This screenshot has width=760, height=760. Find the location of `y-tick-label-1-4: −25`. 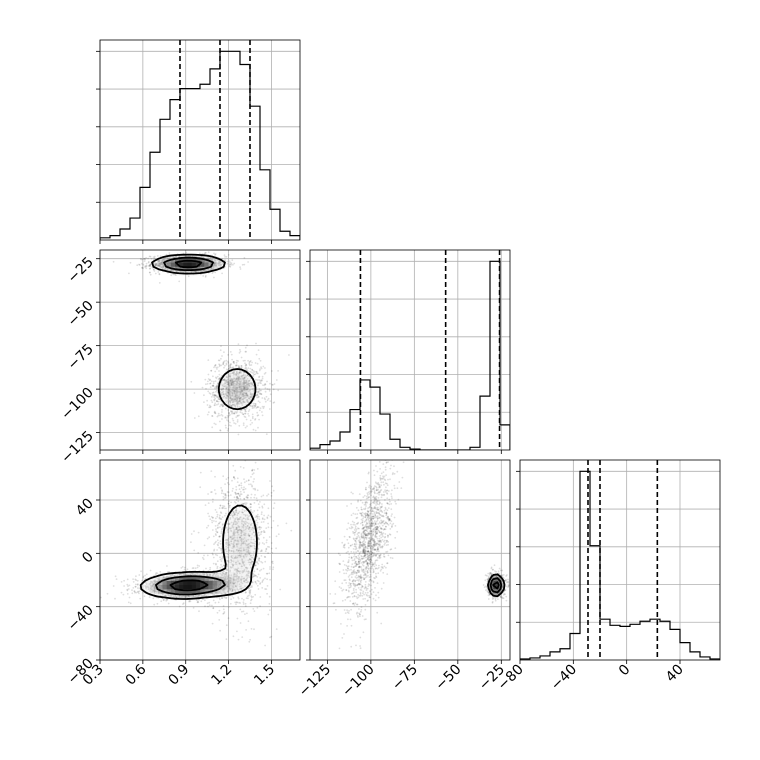

y-tick-label-1-4: −25 is located at coordinates (81, 270).